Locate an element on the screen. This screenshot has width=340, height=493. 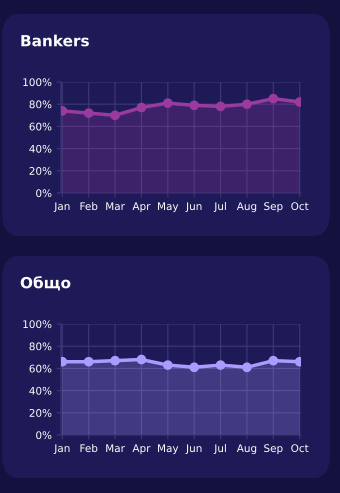
chart-title: Bankers is located at coordinates (55, 40).